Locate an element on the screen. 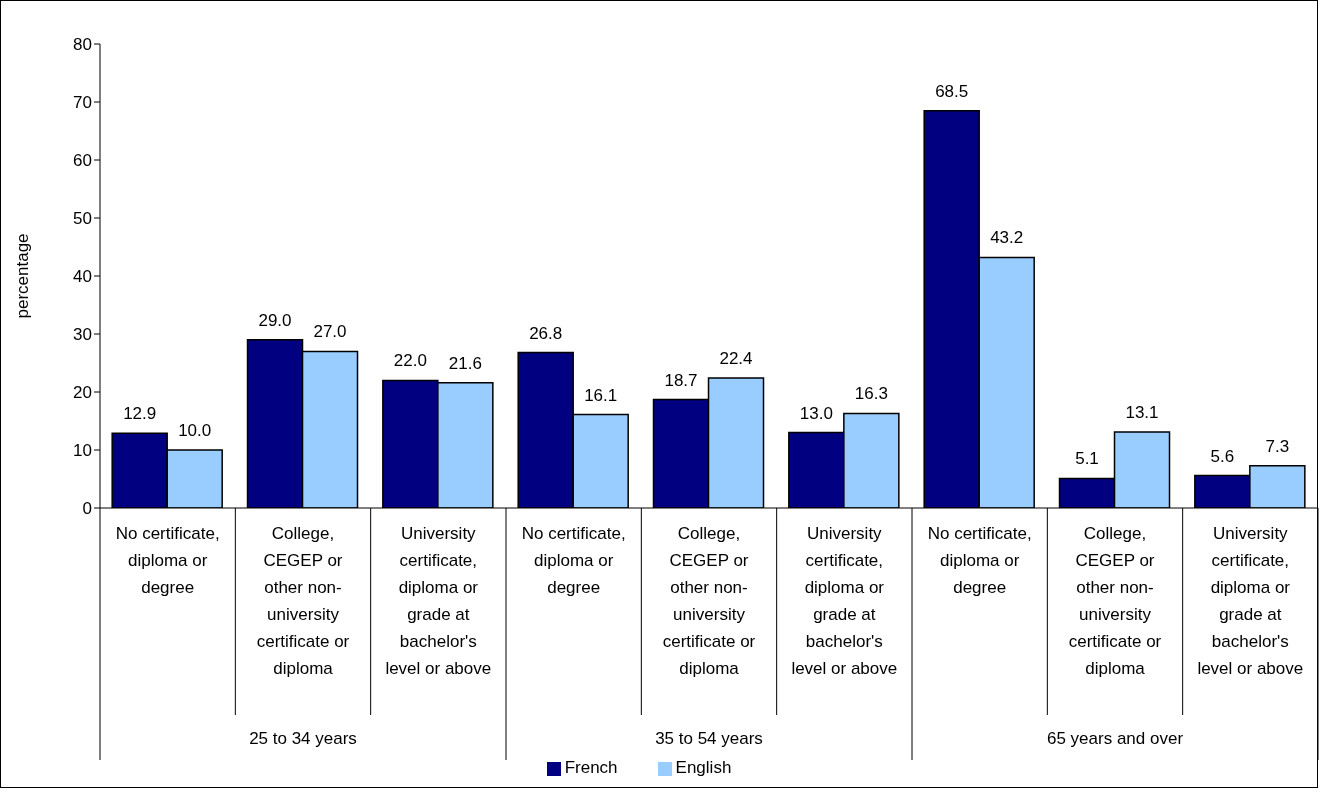 The image size is (1324, 796). data-label: 21.6 is located at coordinates (465, 363).